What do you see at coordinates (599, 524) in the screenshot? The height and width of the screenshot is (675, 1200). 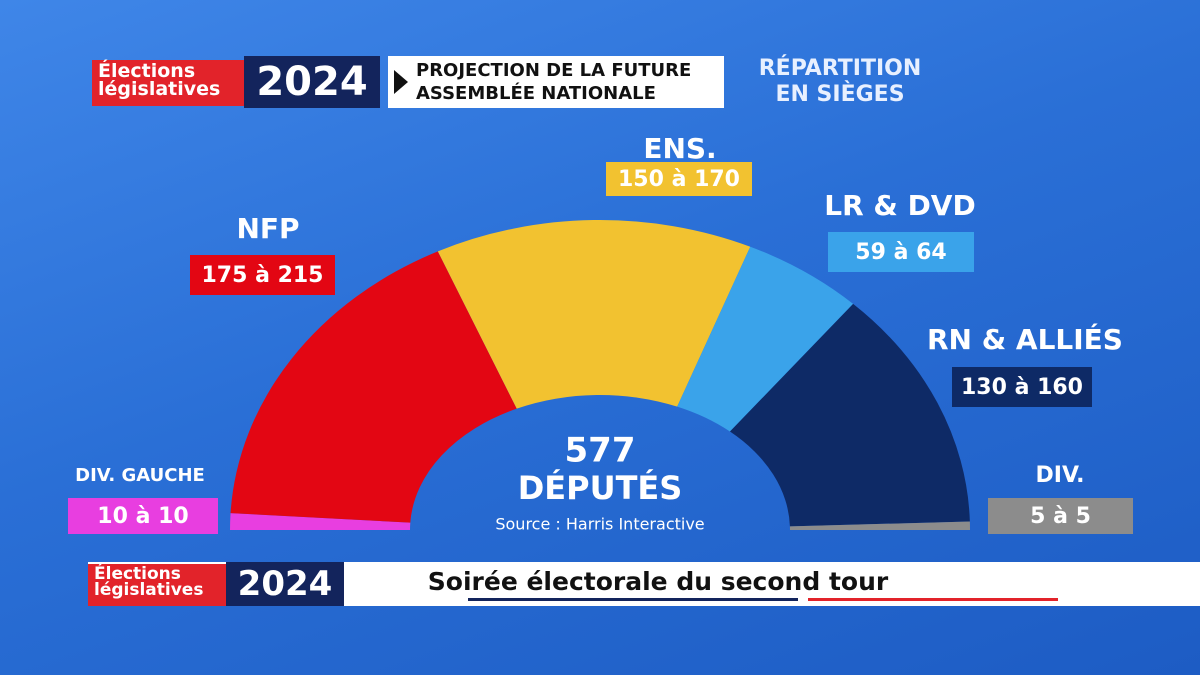 I see `source: Source : Harris Interactive` at bounding box center [599, 524].